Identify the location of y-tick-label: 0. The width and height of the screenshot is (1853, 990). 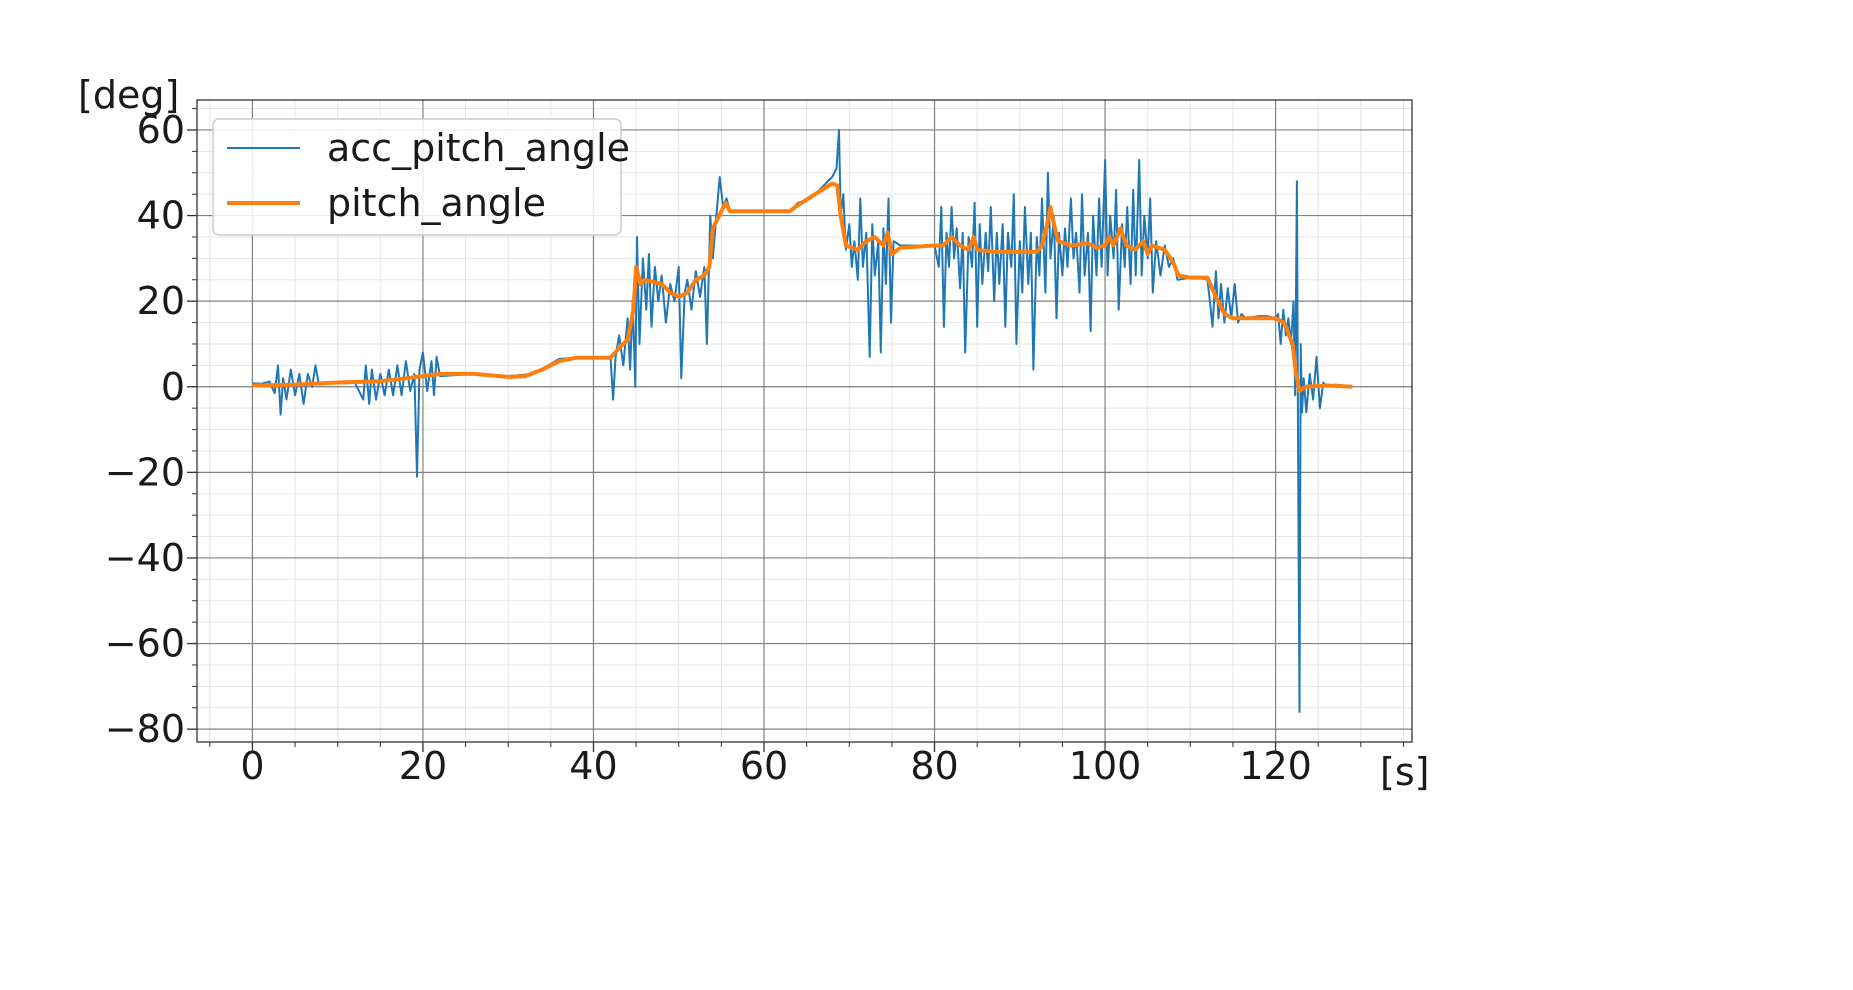
(173, 387).